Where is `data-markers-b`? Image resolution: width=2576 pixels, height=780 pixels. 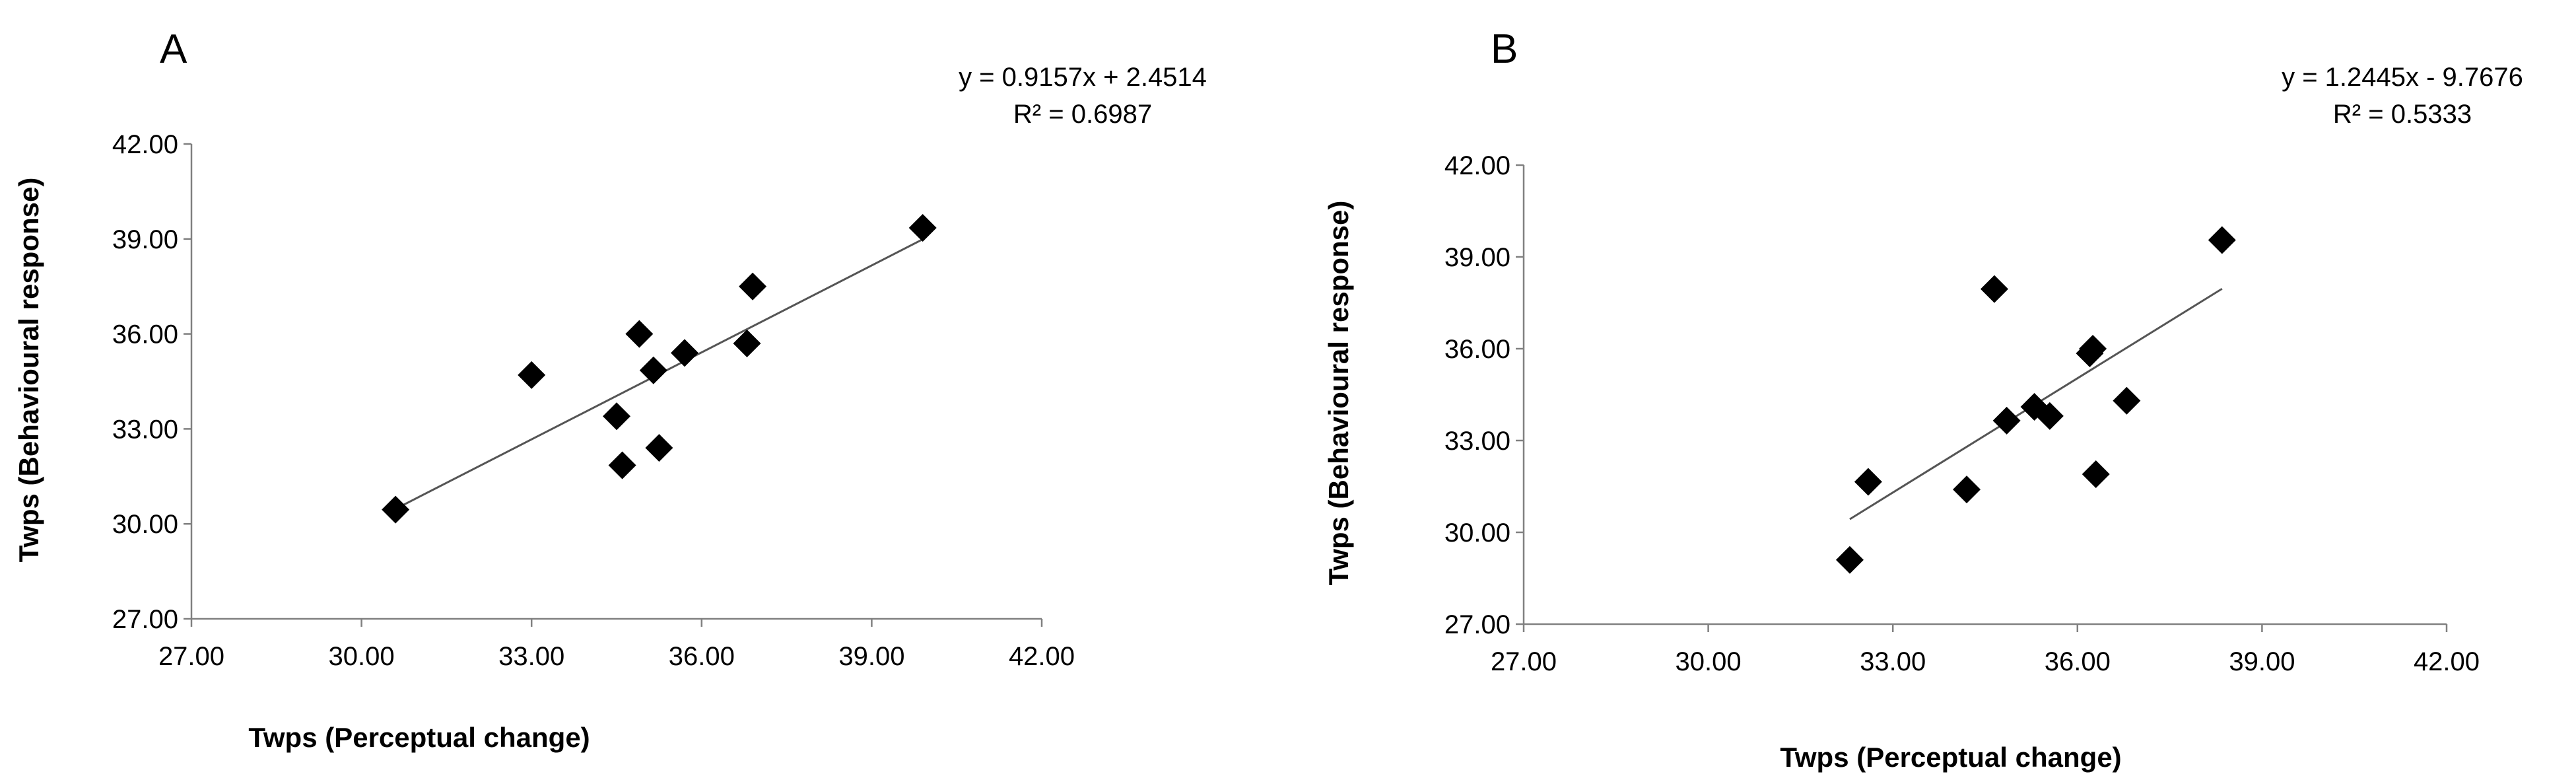 data-markers-b is located at coordinates (2036, 400).